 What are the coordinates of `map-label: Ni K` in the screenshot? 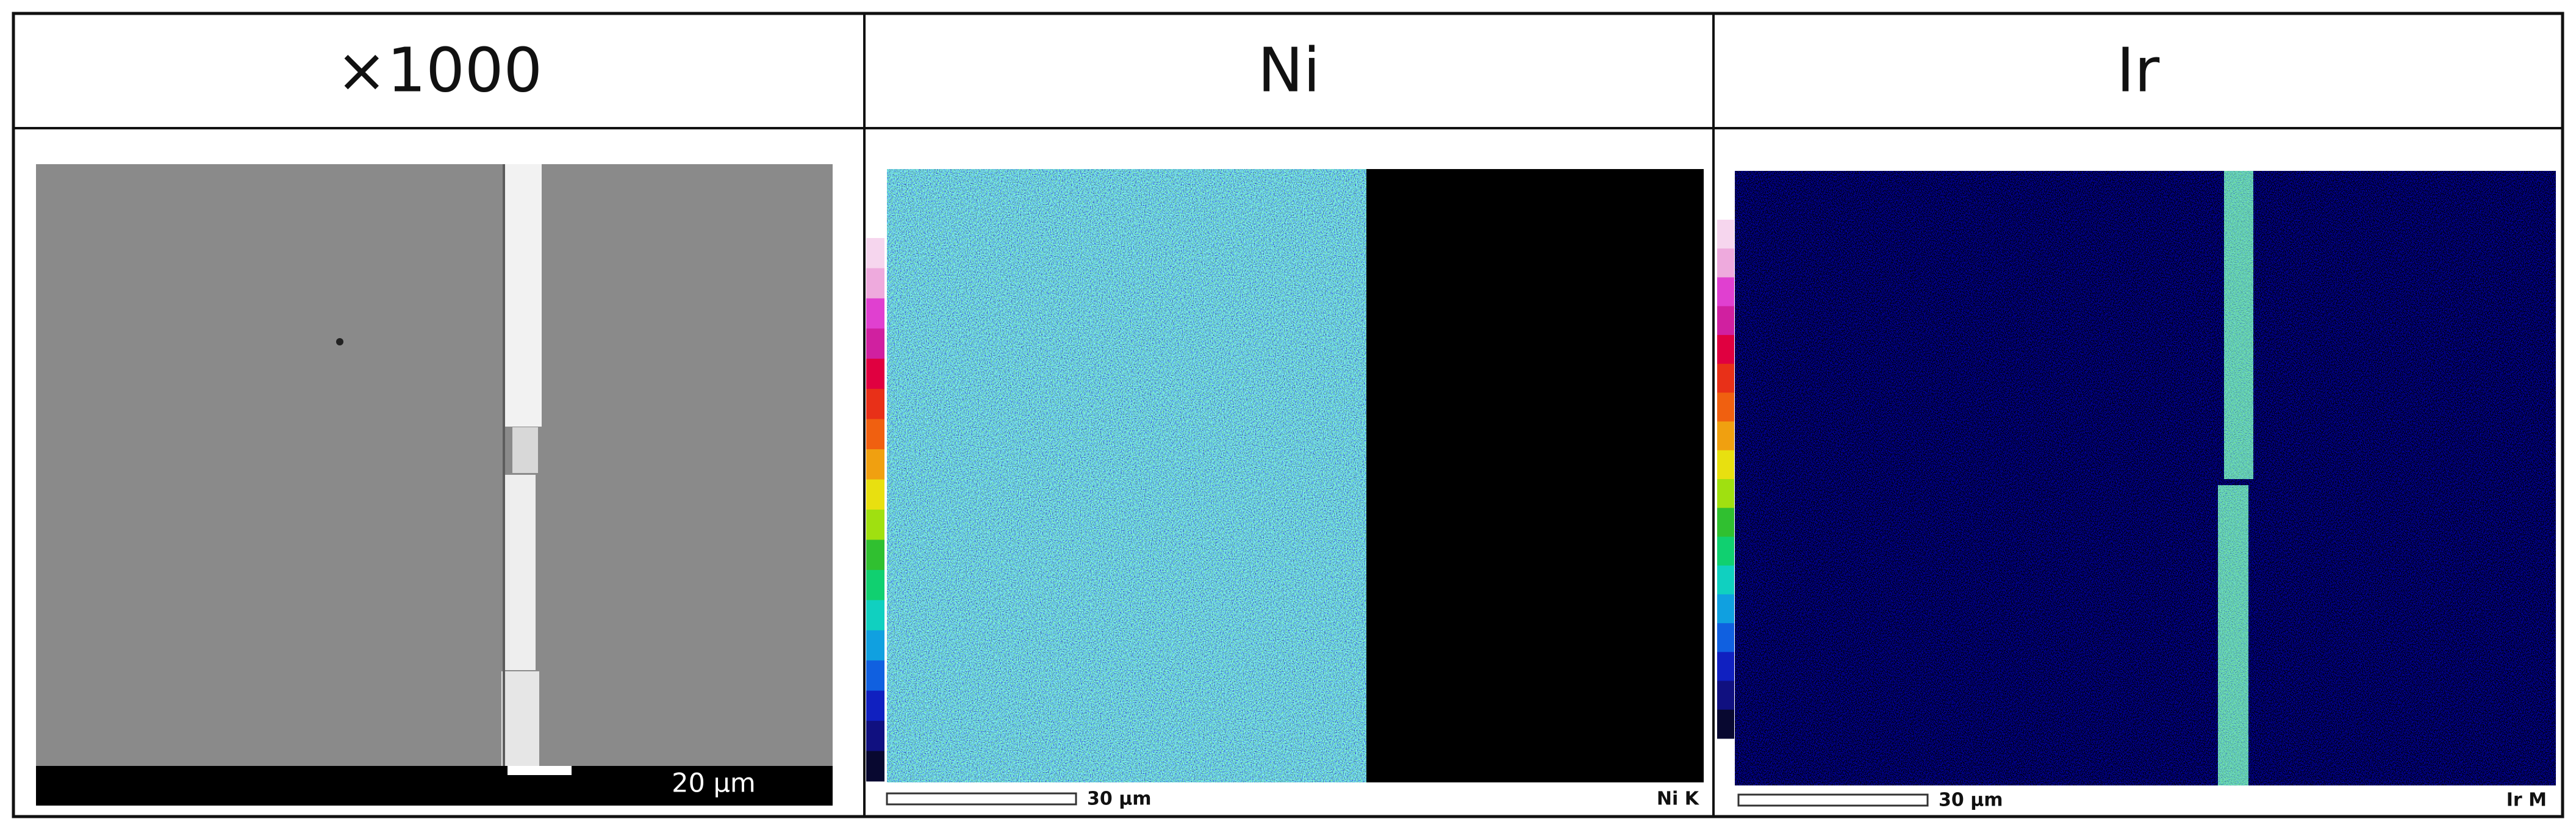 It's located at (1679, 800).